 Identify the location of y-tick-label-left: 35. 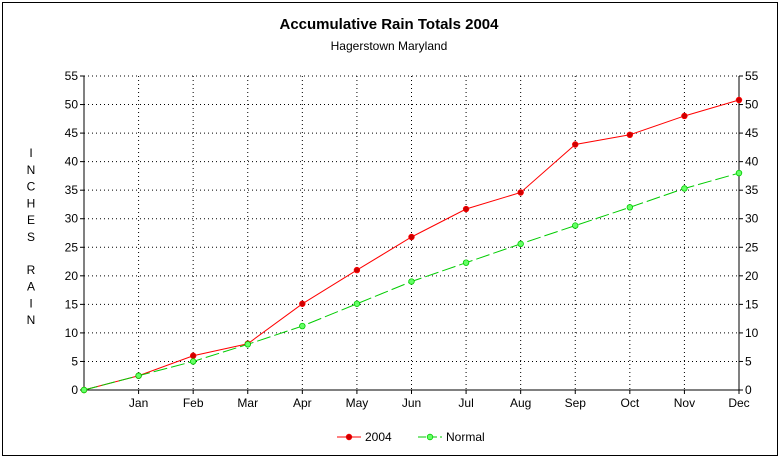
(72, 190).